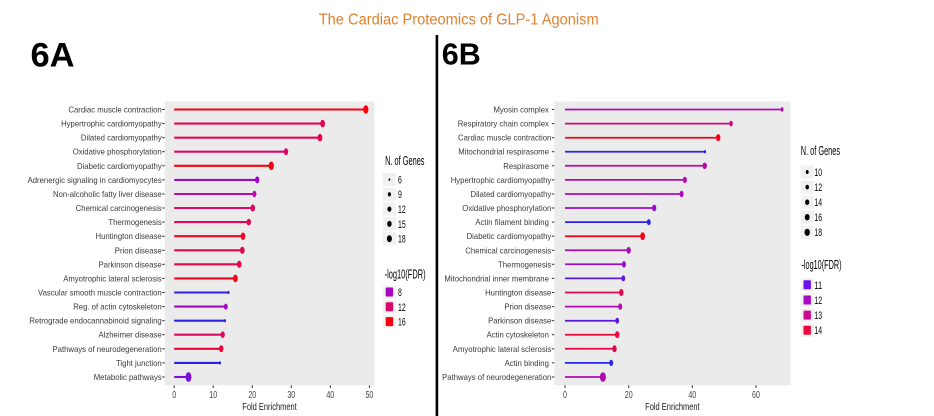  What do you see at coordinates (400, 293) in the screenshot?
I see `svg-text: 8` at bounding box center [400, 293].